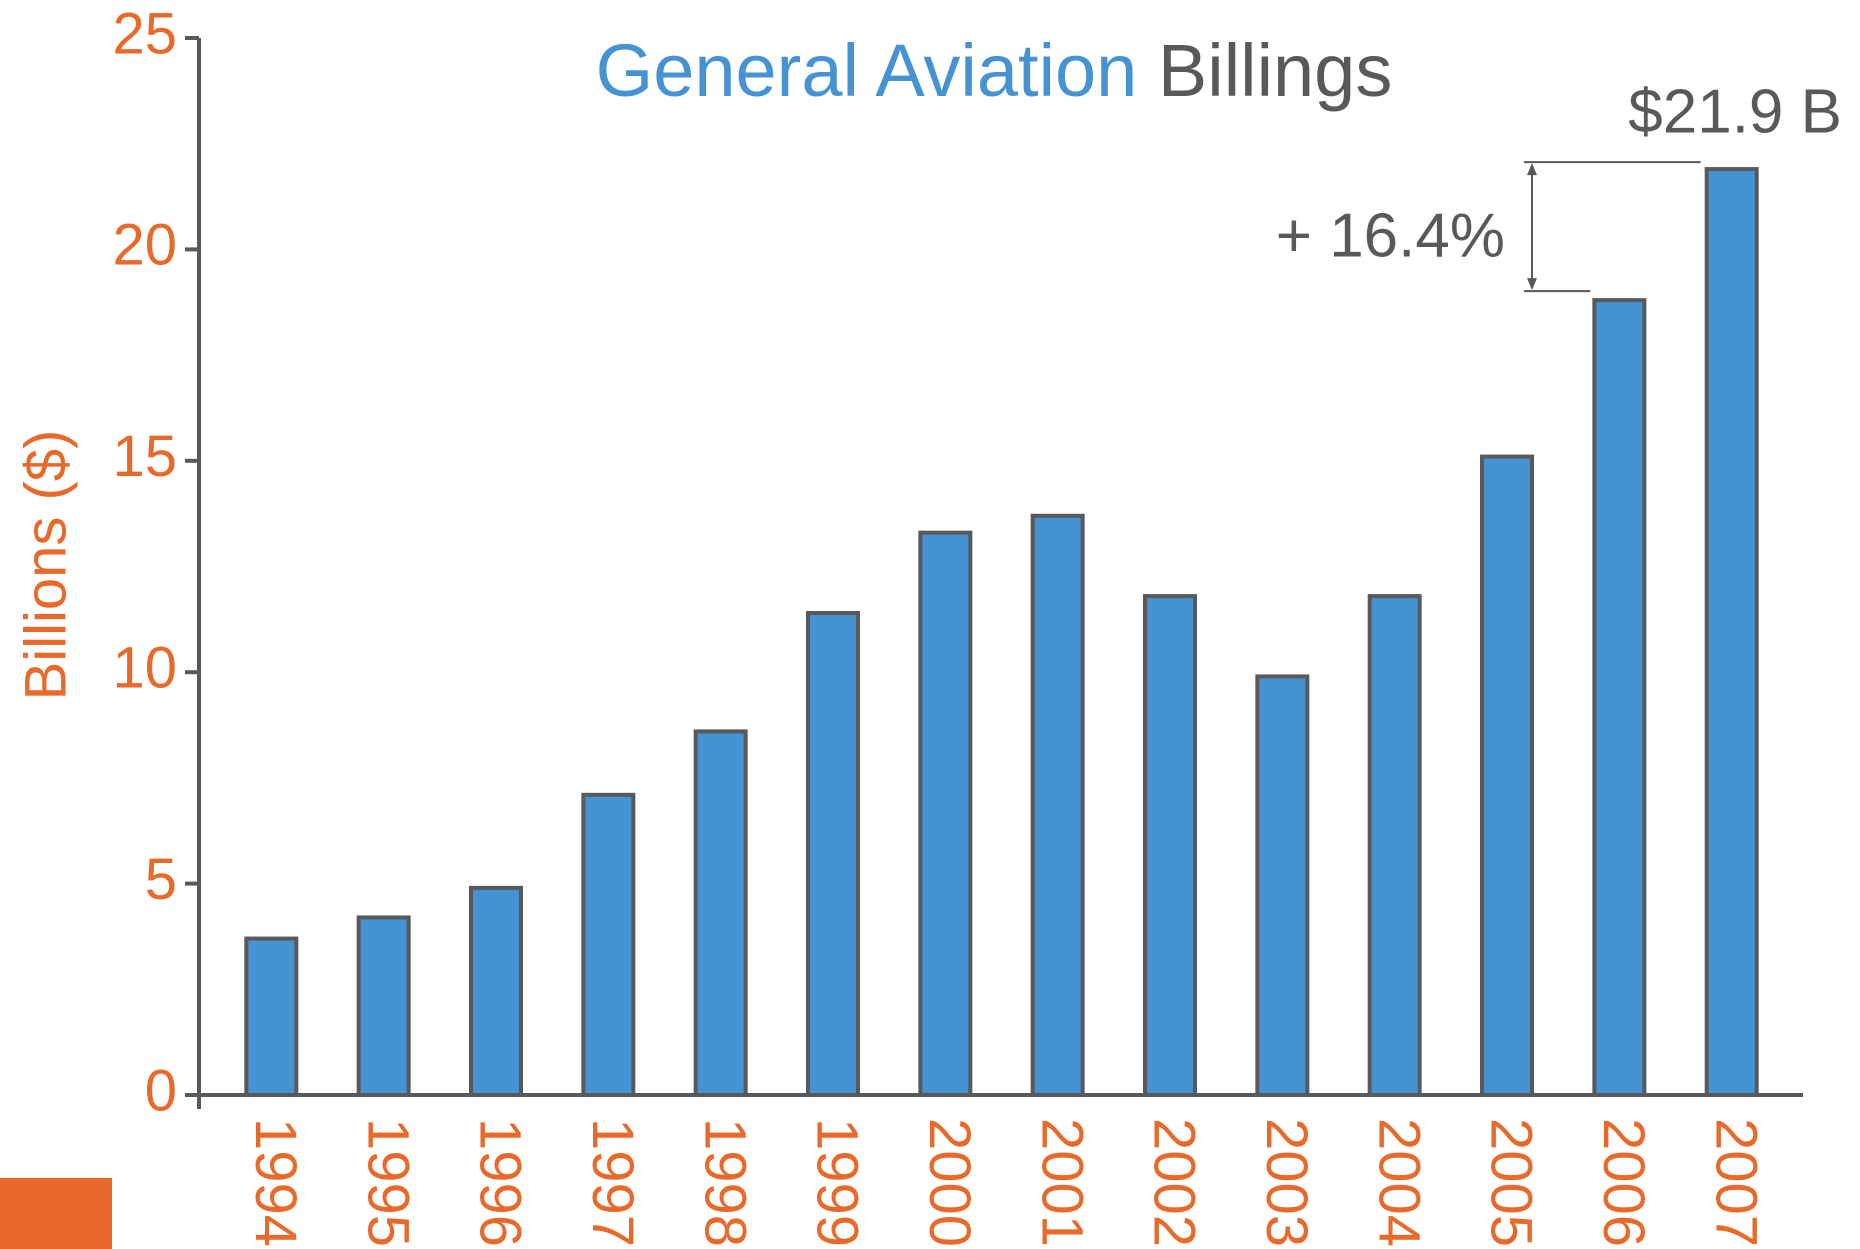 The image size is (1860, 1249). What do you see at coordinates (1275, 70) in the screenshot?
I see `title-part: Billings` at bounding box center [1275, 70].